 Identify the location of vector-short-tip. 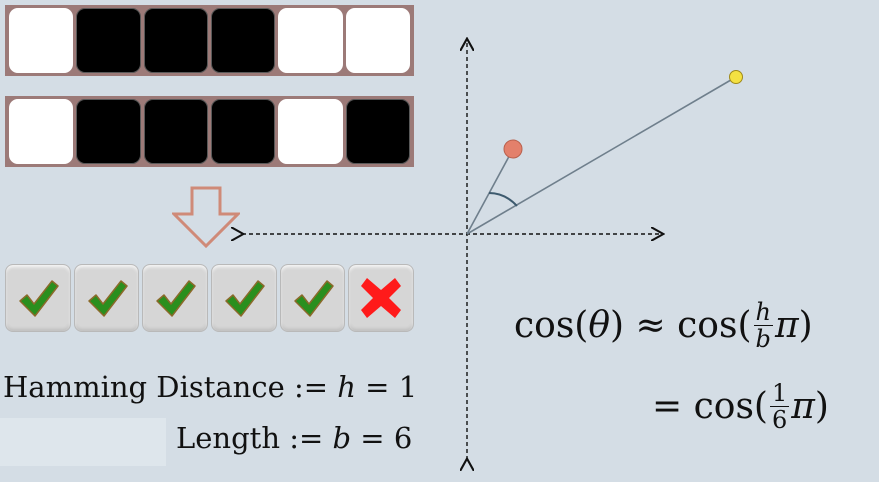
(513, 149).